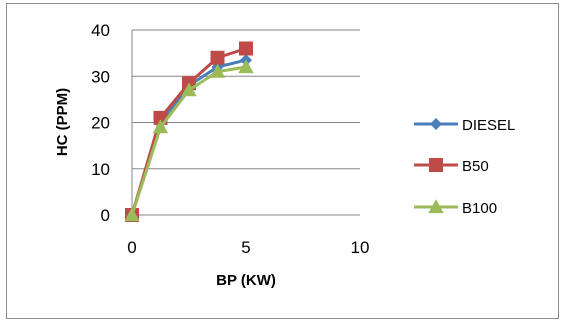  What do you see at coordinates (105, 215) in the screenshot?
I see `y-tick-label: 0` at bounding box center [105, 215].